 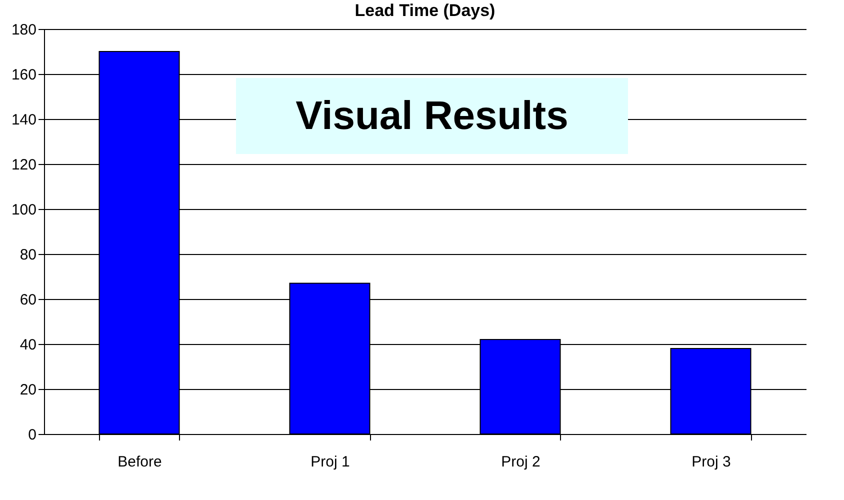 I want to click on y-tick-label: 180, so click(x=23, y=30).